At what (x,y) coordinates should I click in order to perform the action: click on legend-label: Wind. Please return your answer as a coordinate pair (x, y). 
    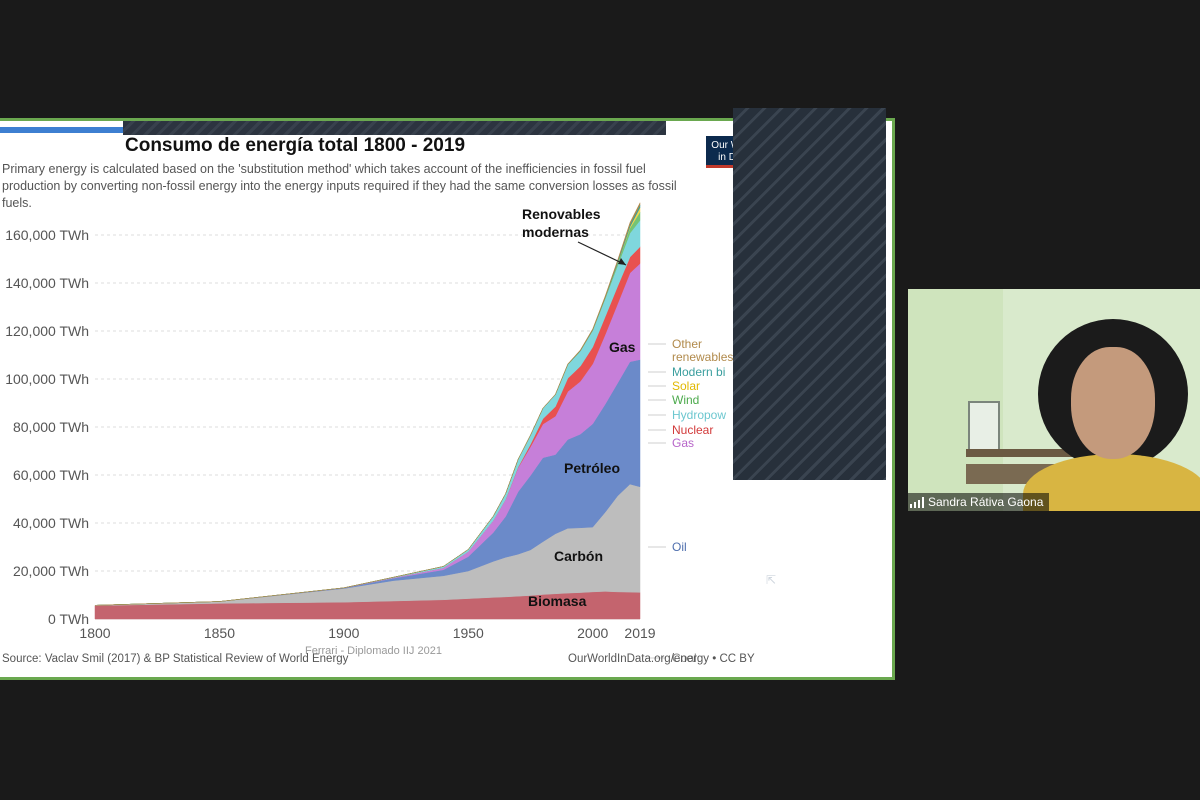
    Looking at the image, I should click on (685, 400).